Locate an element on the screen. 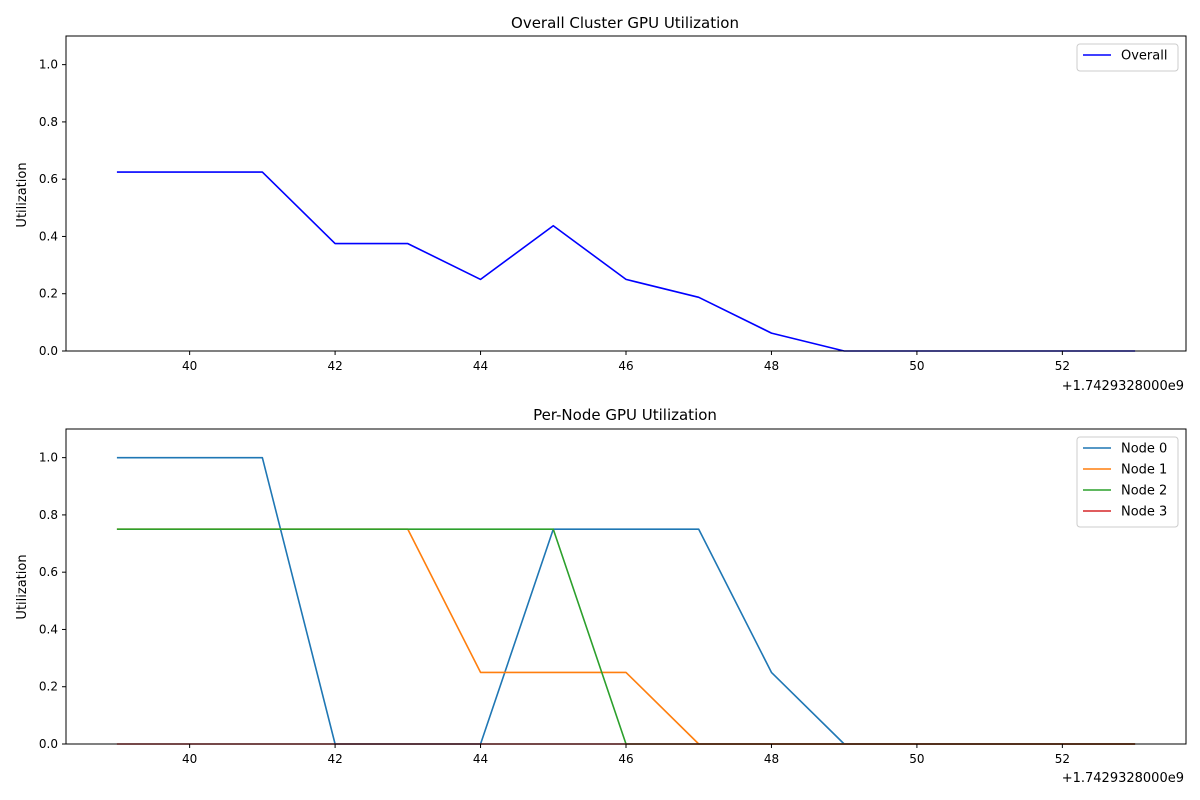 The height and width of the screenshot is (800, 1200). legend: Node 0 Node 1 Node 2 Node 3 is located at coordinates (1127, 482).